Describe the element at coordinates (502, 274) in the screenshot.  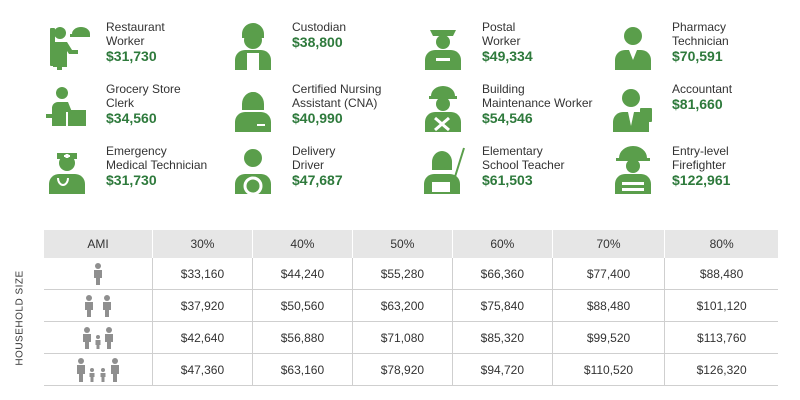
I see `table-cell: $66,360` at that location.